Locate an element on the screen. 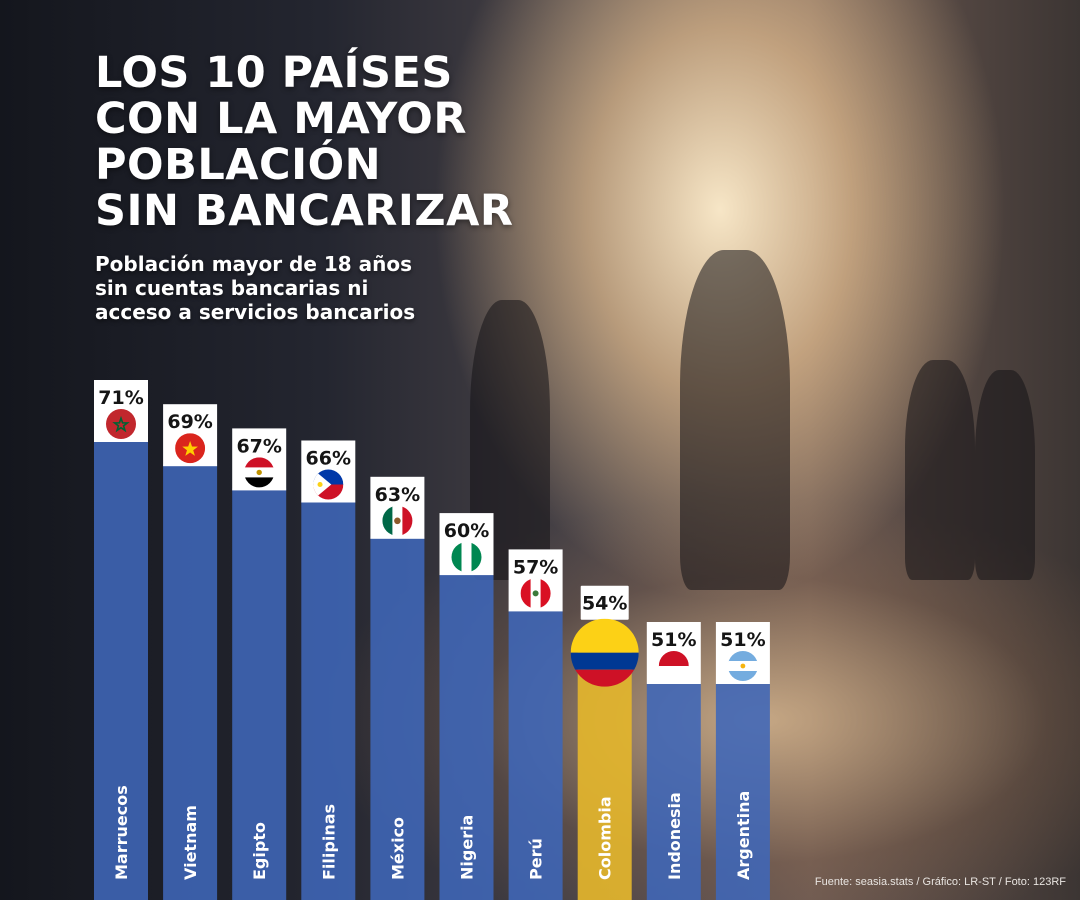  value-label: 57% is located at coordinates (535, 567).